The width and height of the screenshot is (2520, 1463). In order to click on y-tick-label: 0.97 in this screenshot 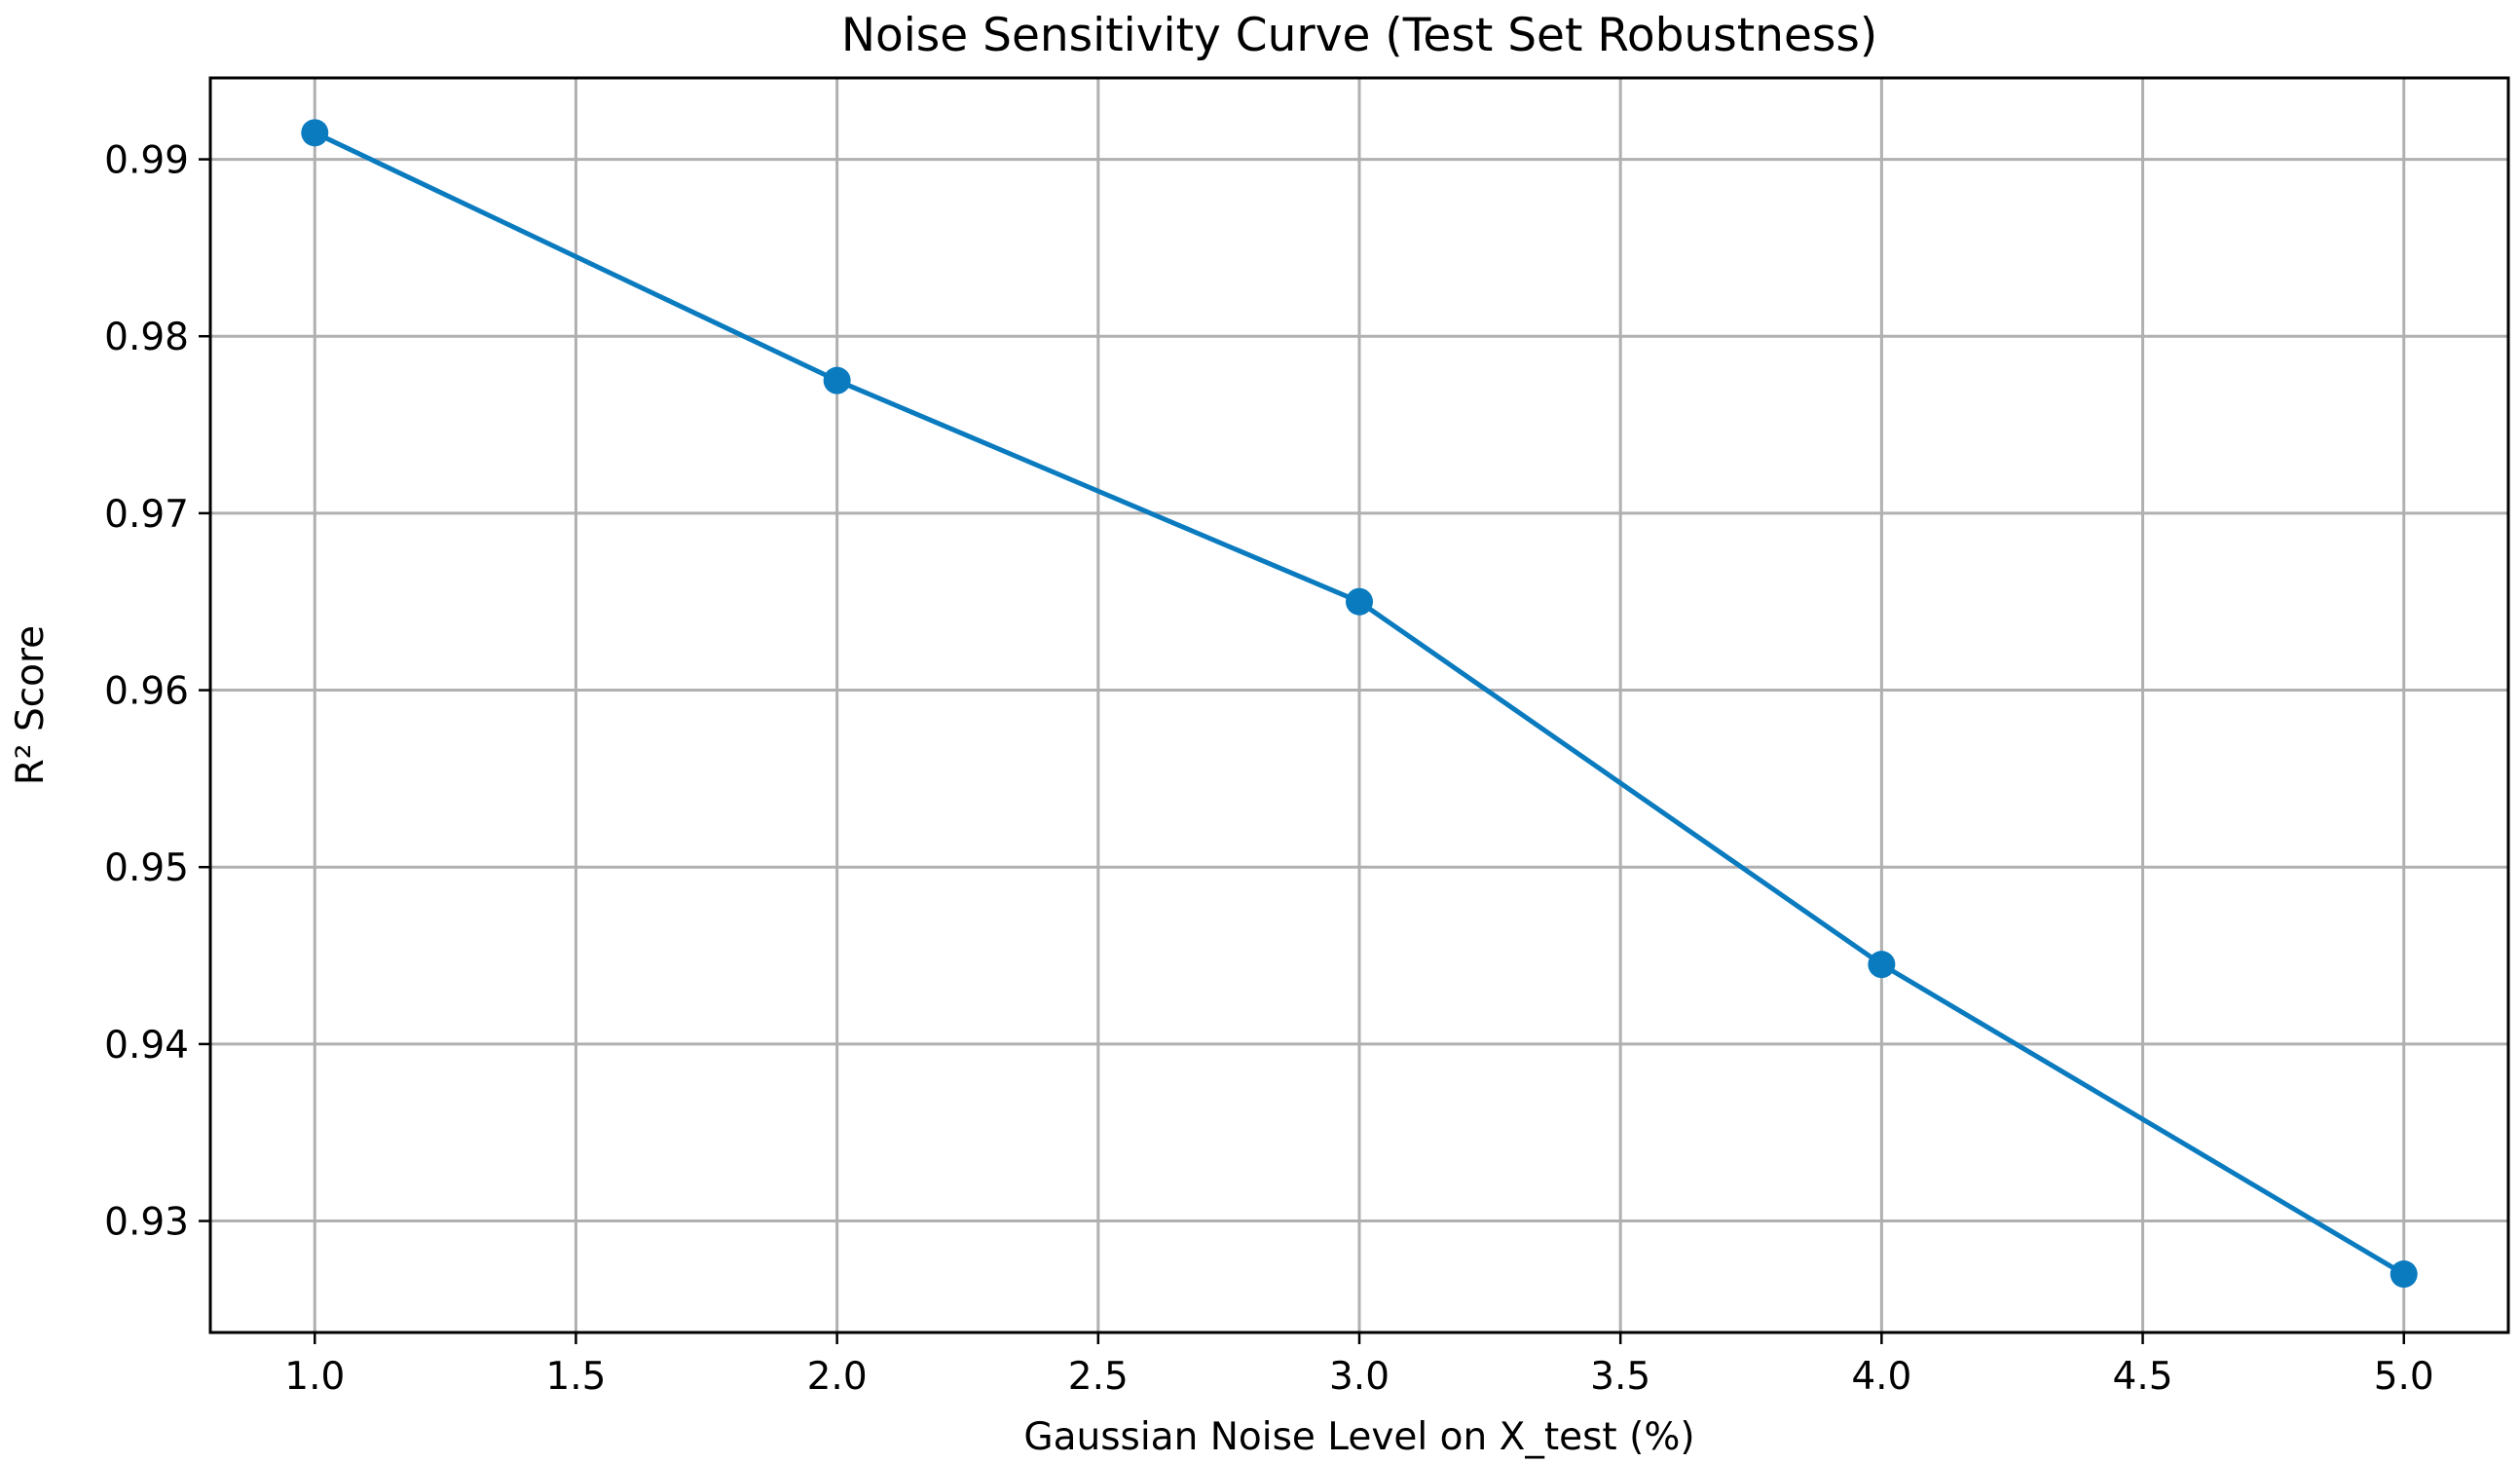, I will do `click(146, 515)`.